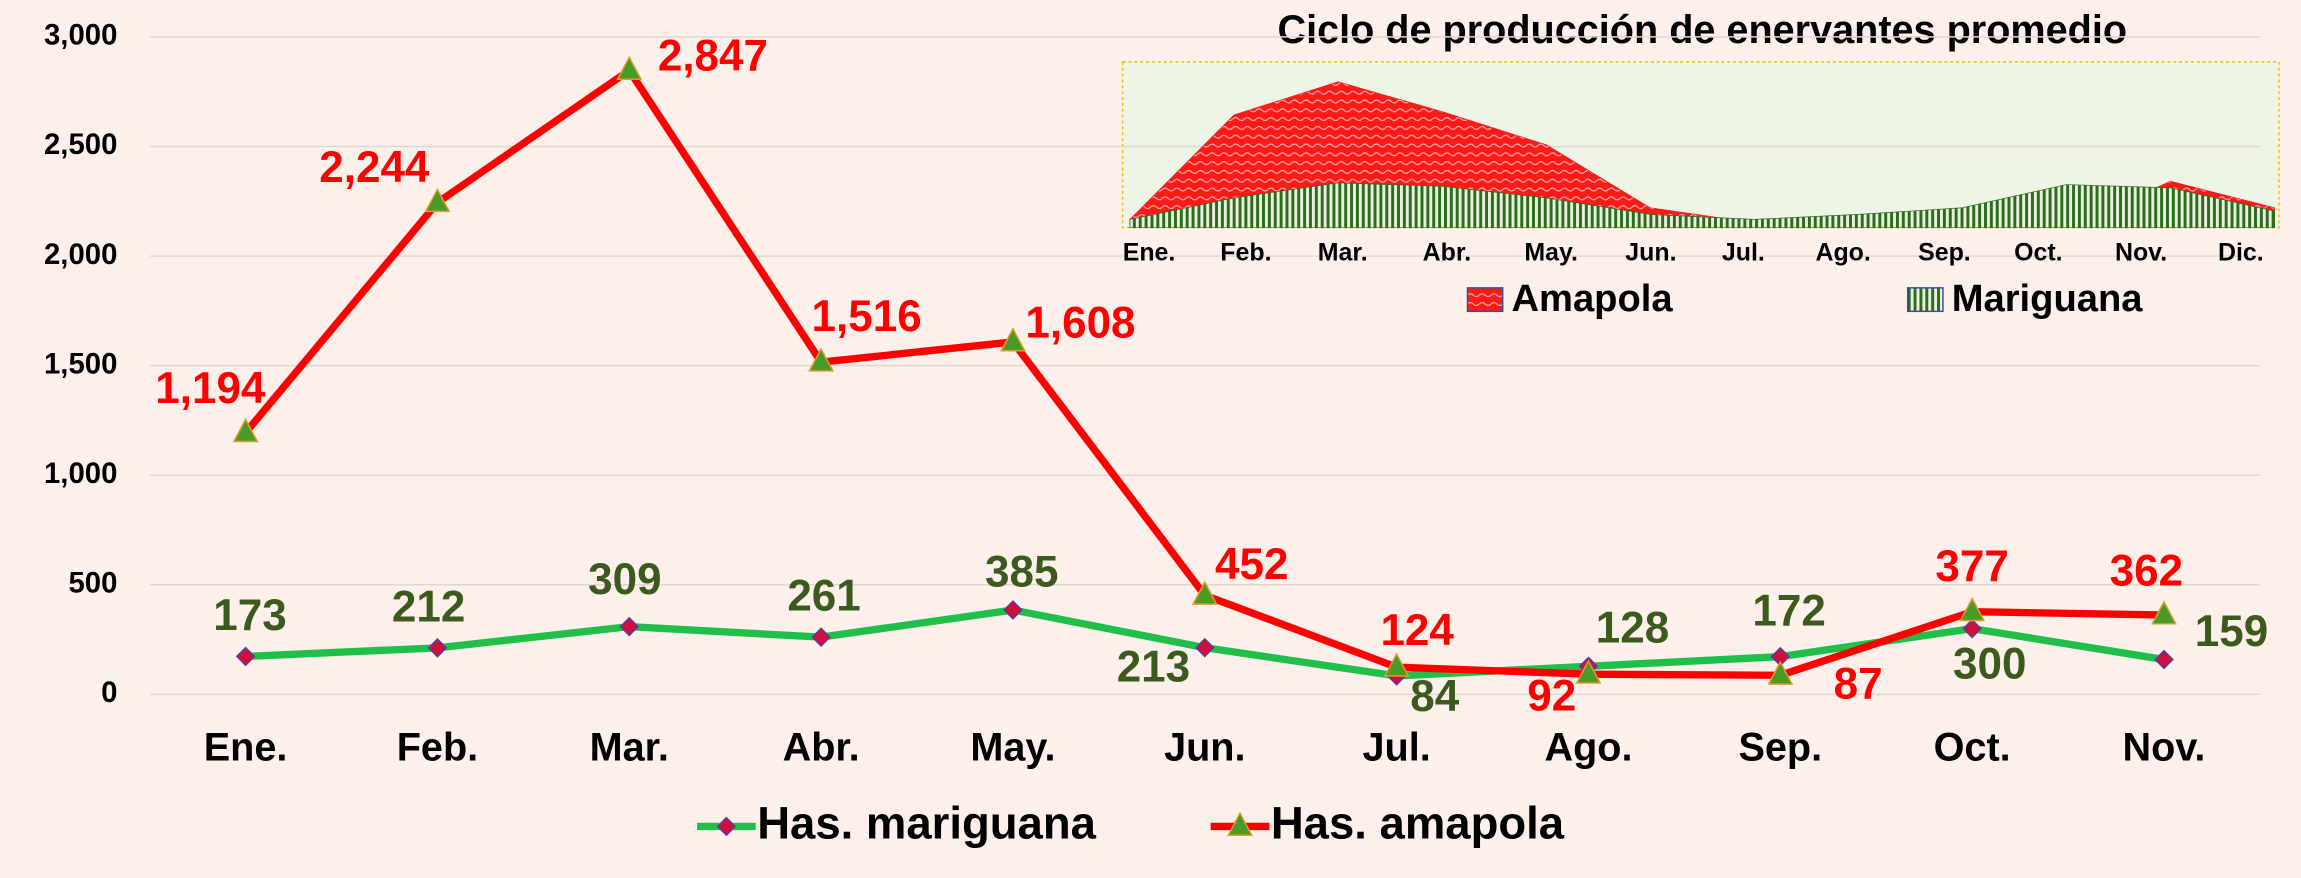  What do you see at coordinates (1251, 564) in the screenshot?
I see `data-label: 452` at bounding box center [1251, 564].